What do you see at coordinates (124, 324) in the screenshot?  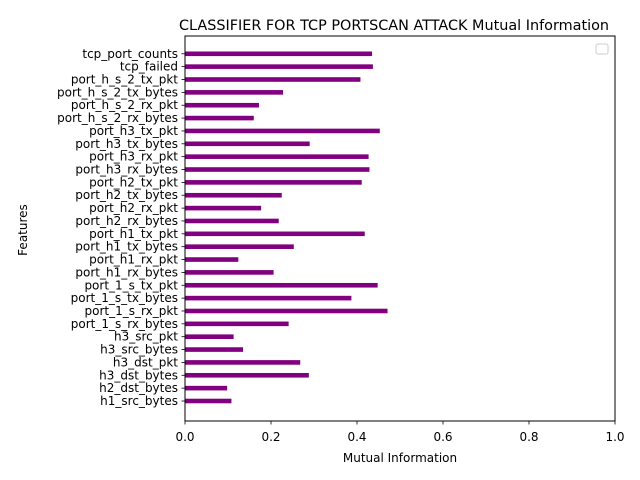 I see `y-tick-label: port_1_s_rx_bytes` at bounding box center [124, 324].